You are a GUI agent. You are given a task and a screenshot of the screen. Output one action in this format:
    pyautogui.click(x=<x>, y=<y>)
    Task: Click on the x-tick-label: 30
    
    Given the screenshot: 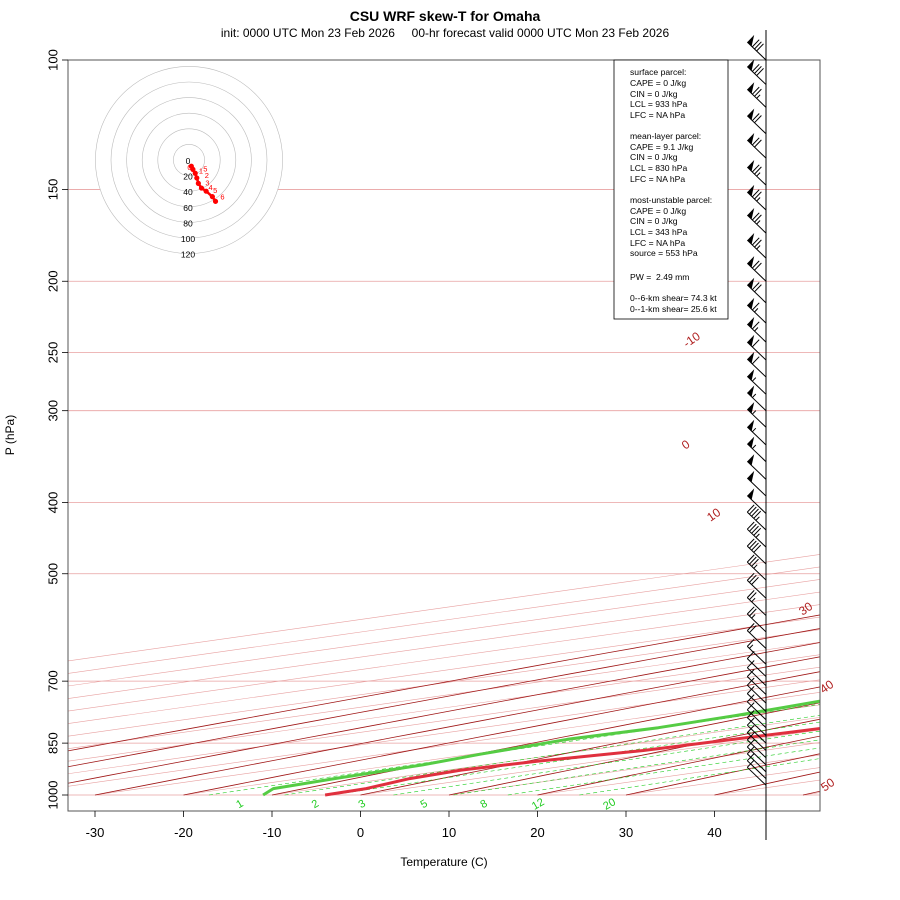 What is the action you would take?
    pyautogui.click(x=626, y=832)
    